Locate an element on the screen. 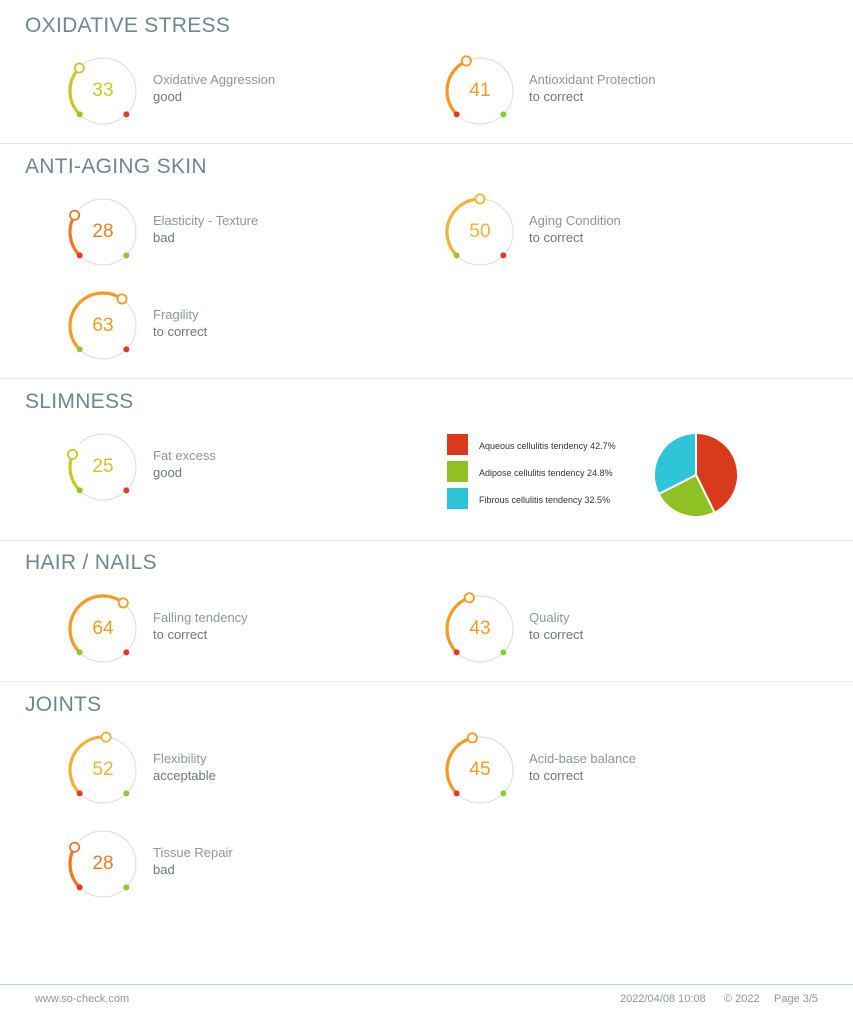 The image size is (853, 1023). metric-status: good is located at coordinates (167, 472).